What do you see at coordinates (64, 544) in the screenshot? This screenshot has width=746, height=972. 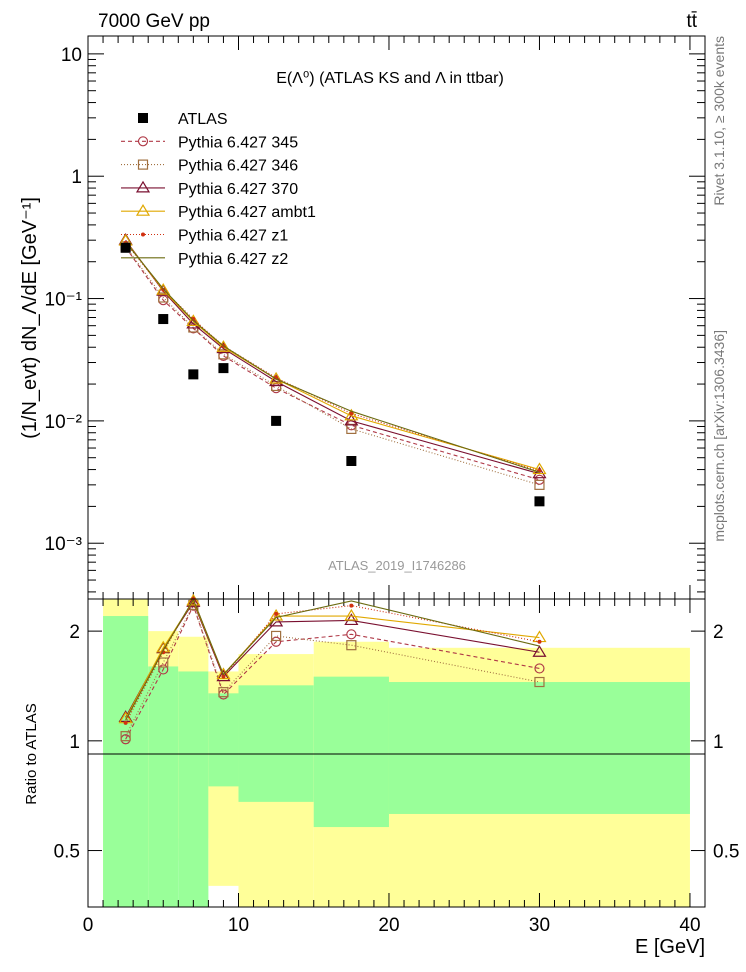 I see `main-ytick-label-4: 10⁻³` at bounding box center [64, 544].